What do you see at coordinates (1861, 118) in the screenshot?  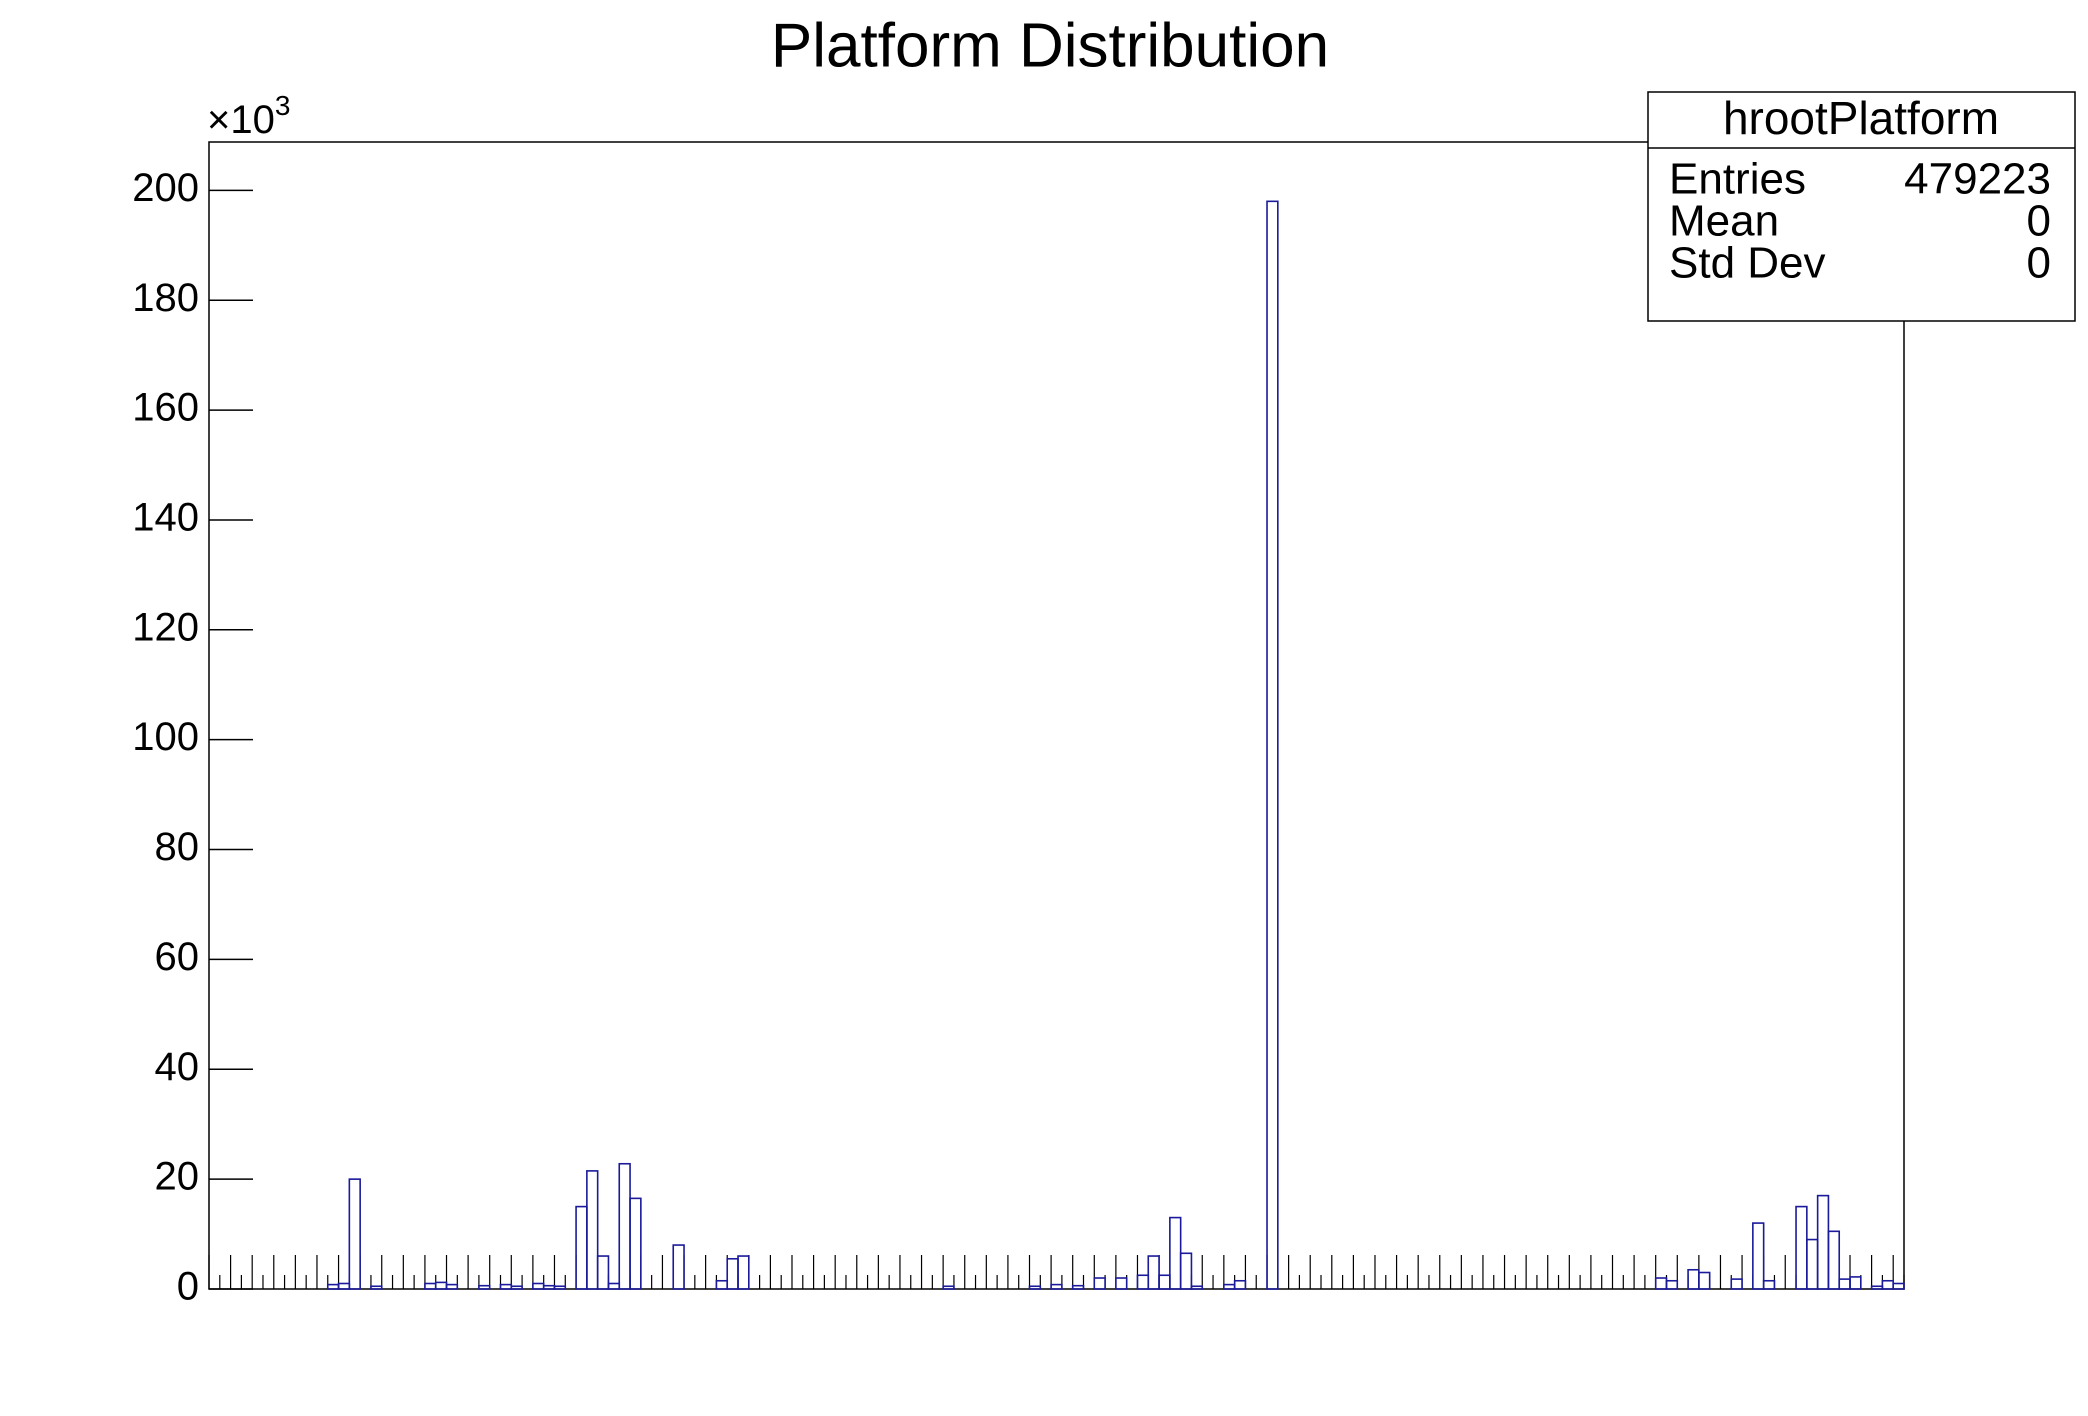 I see `stats-title: hrootPlatform` at bounding box center [1861, 118].